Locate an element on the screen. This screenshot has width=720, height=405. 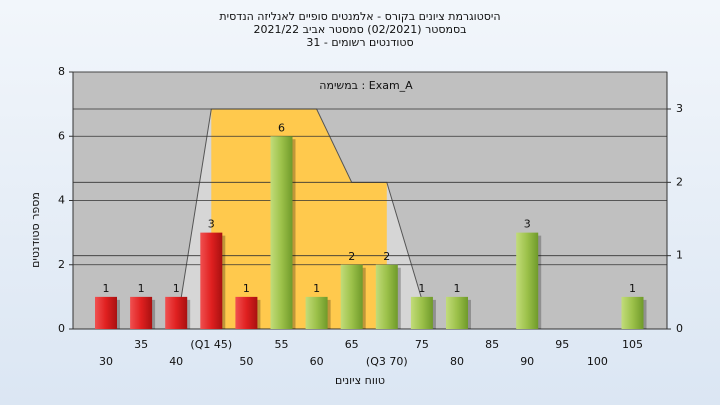
x-tick-label: 105 is located at coordinates (632, 344).